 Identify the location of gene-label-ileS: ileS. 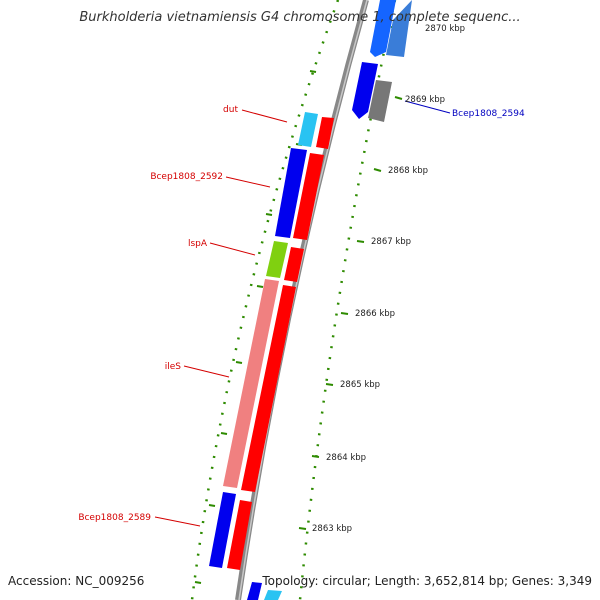
(173, 367).